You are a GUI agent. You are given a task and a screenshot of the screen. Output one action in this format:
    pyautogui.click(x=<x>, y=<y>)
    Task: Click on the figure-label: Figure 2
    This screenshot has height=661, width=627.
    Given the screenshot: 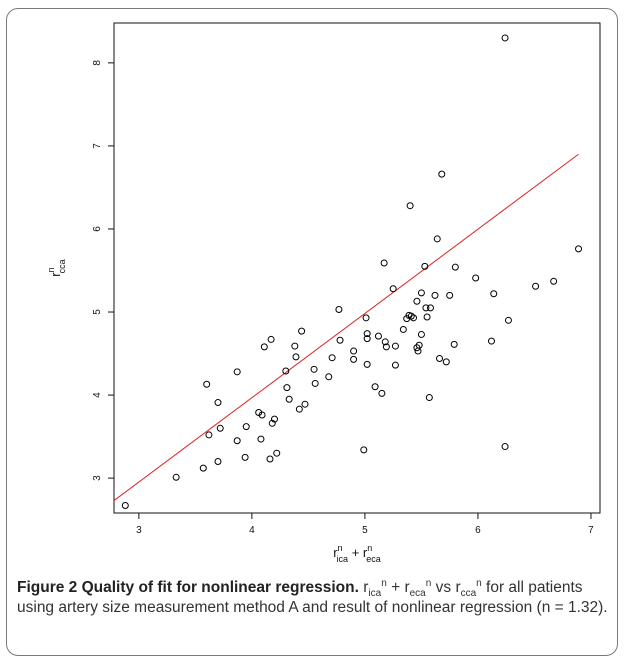 What is the action you would take?
    pyautogui.click(x=47, y=587)
    